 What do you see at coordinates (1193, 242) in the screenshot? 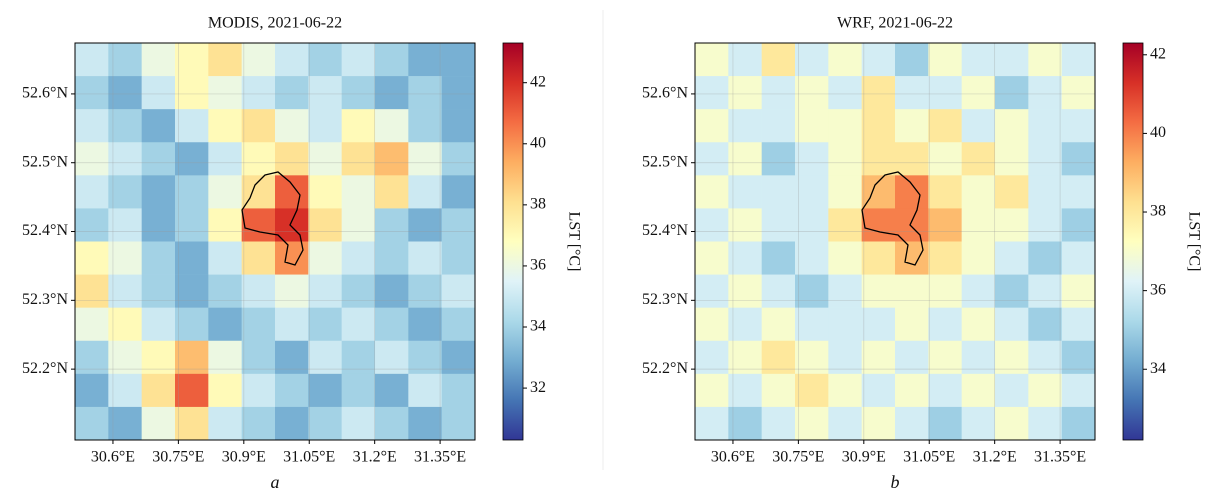
I see `colorbar-label: LST [°C]` at bounding box center [1193, 242].